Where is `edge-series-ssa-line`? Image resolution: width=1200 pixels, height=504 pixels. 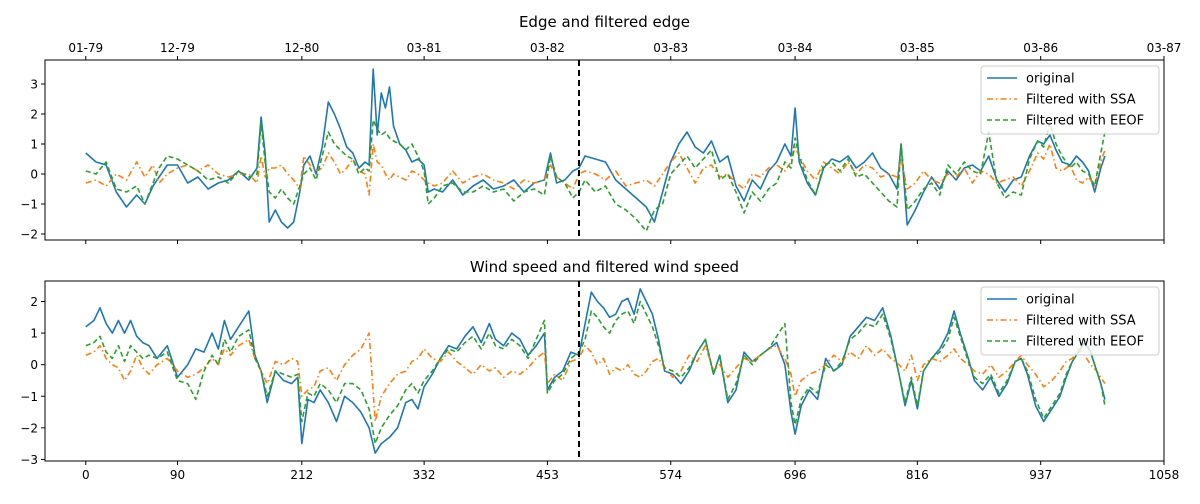 edge-series-ssa-line is located at coordinates (595, 169).